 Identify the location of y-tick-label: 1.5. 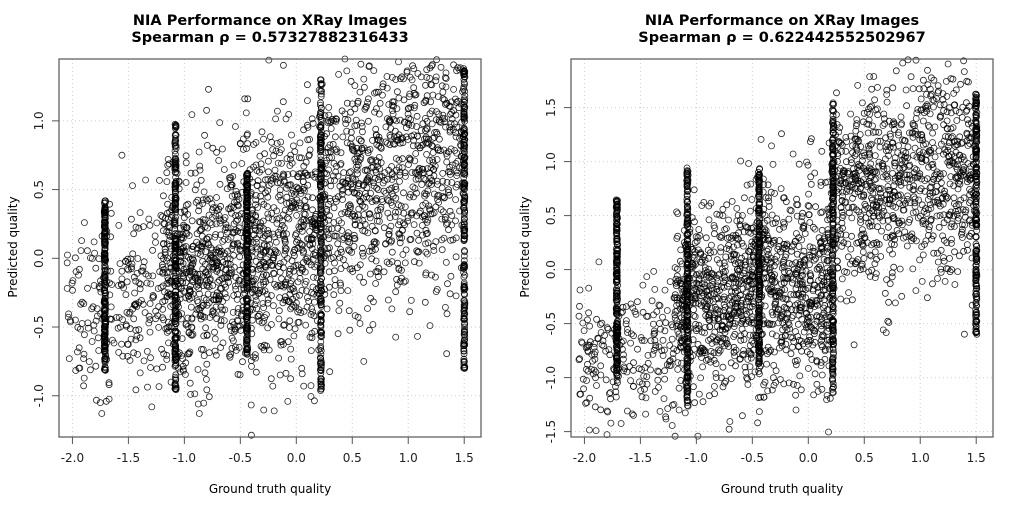
(551, 107).